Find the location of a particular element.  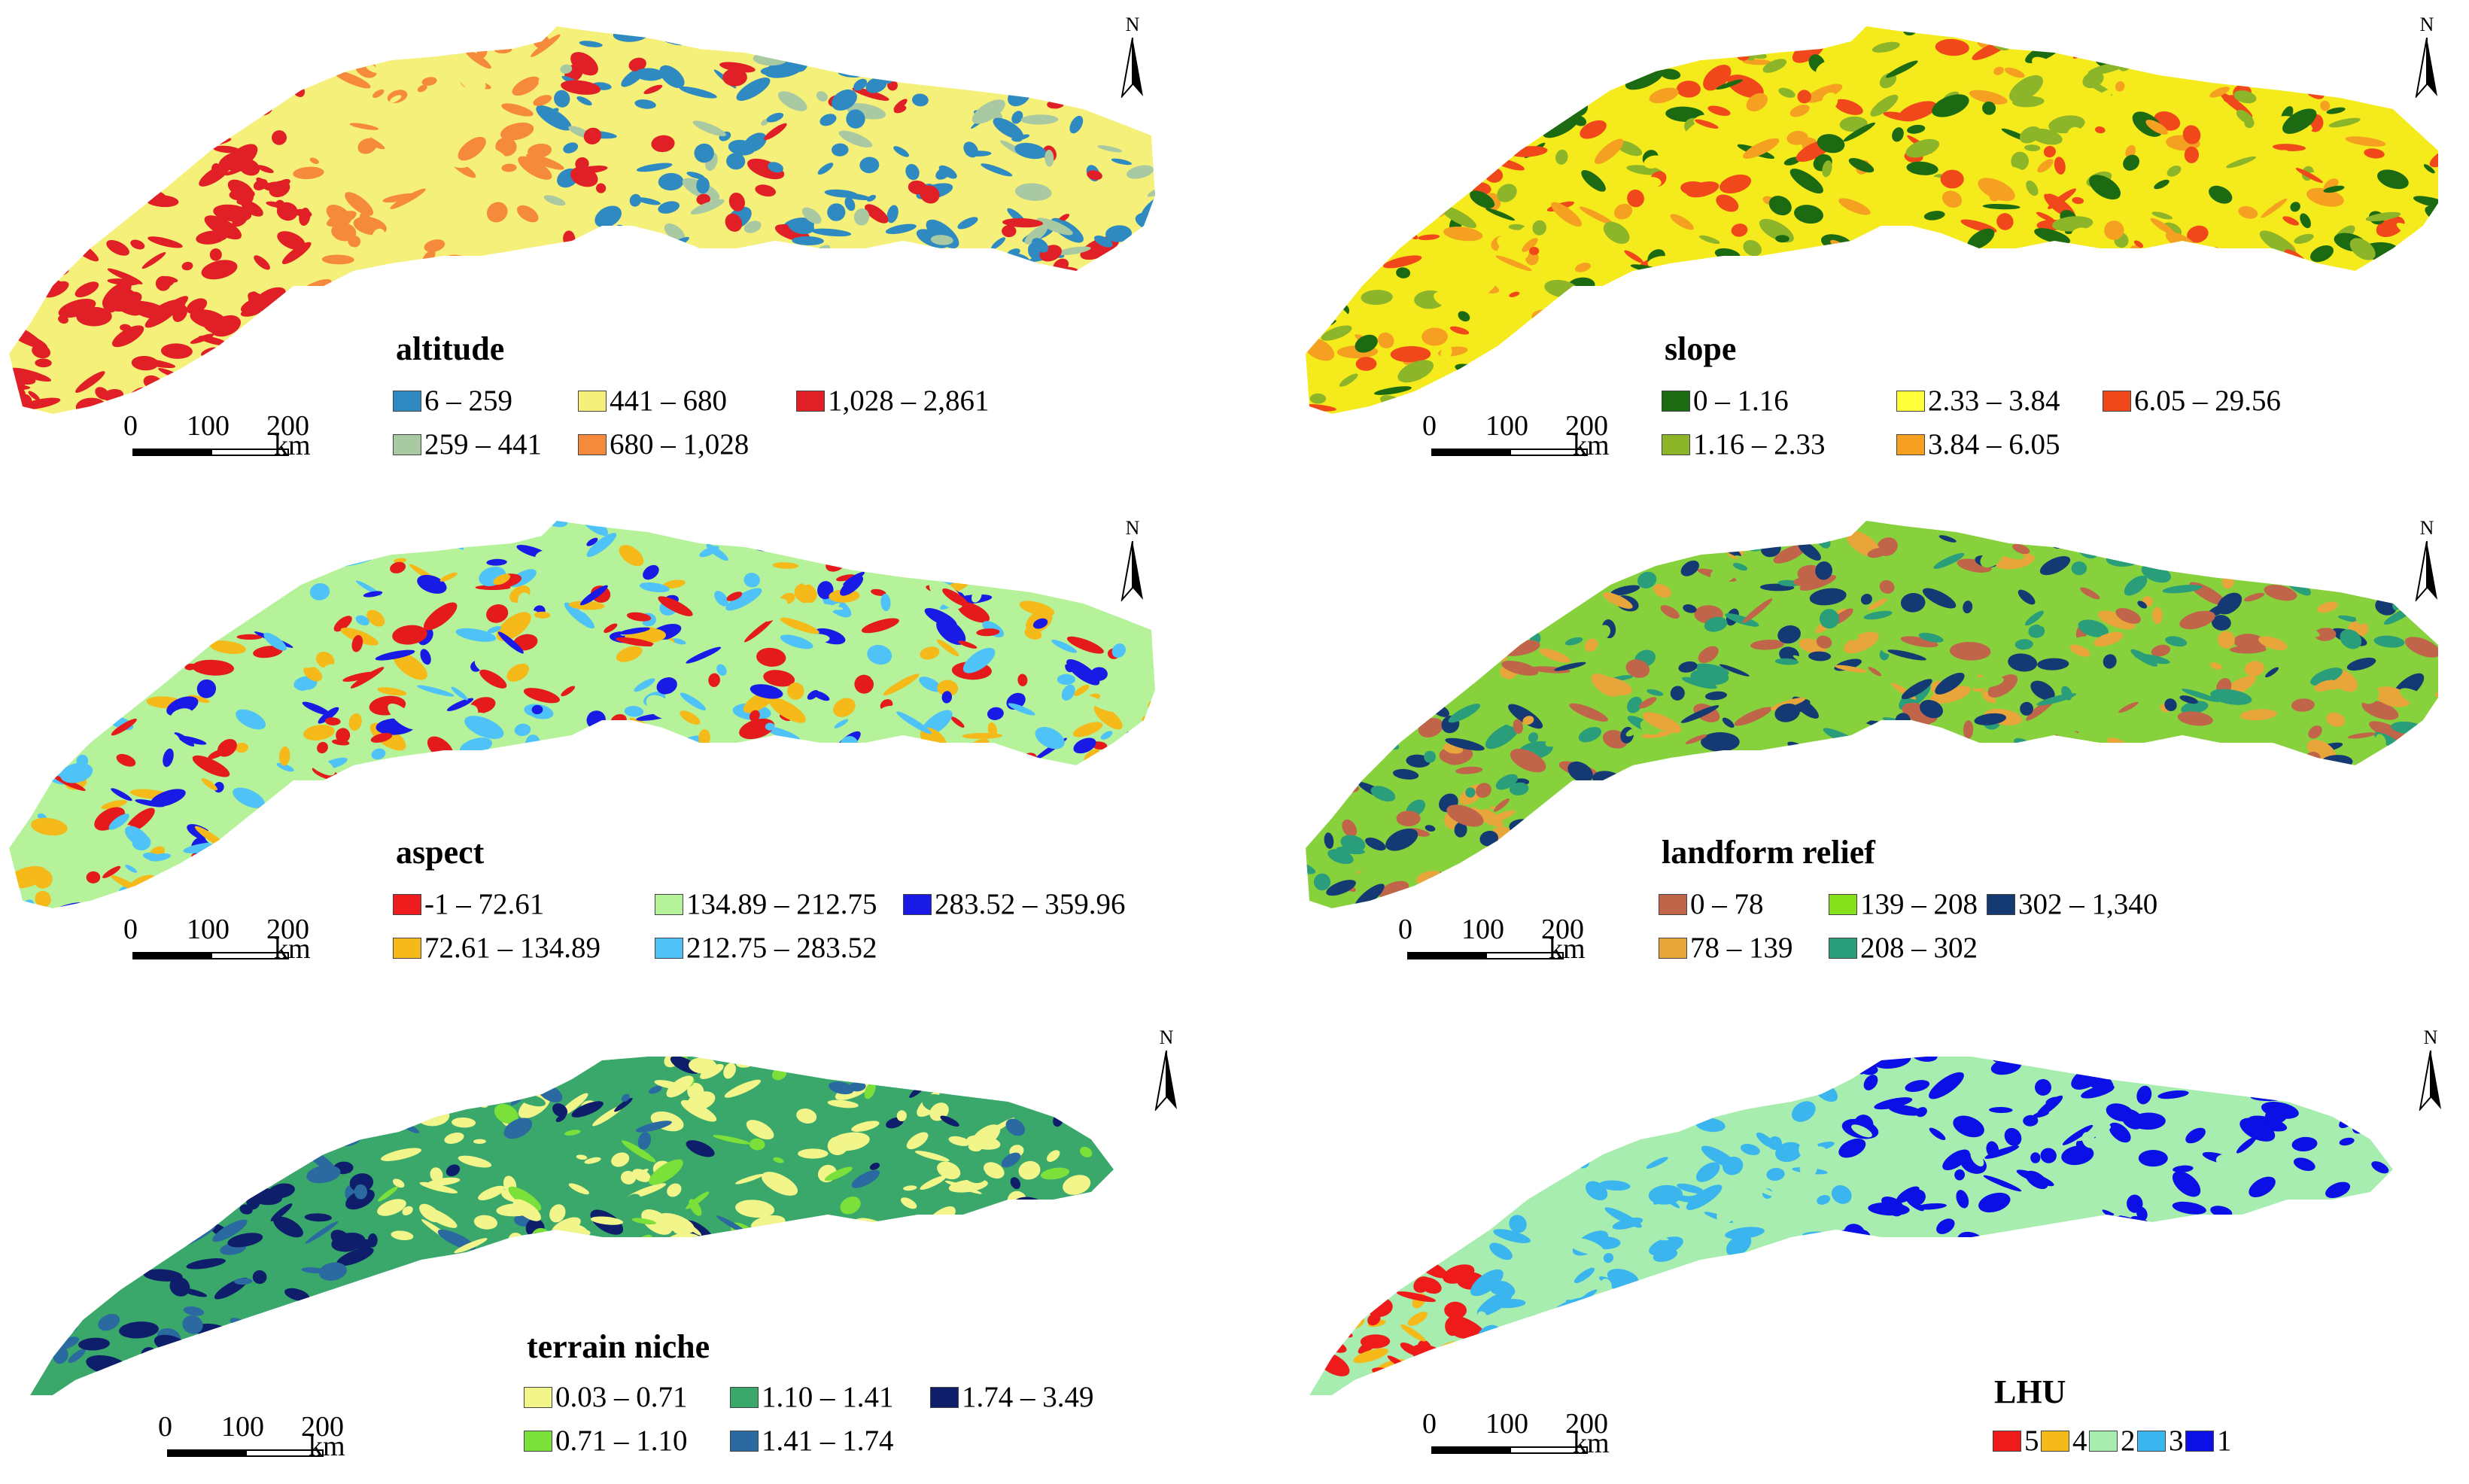

legend-label: 1.10 – 1.41 is located at coordinates (828, 1397).